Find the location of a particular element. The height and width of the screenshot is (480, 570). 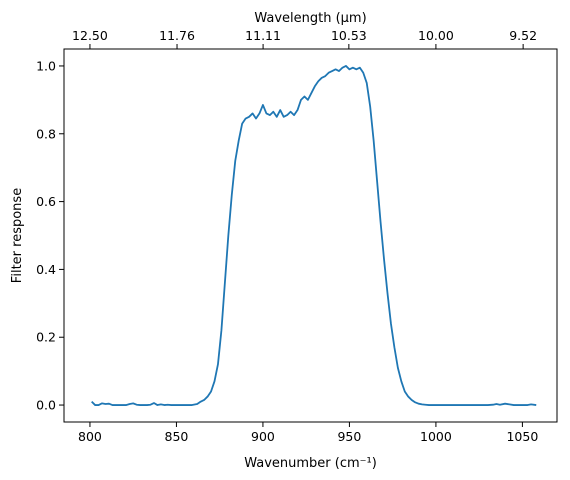

top-tick-label: 9.52 is located at coordinates (523, 35).